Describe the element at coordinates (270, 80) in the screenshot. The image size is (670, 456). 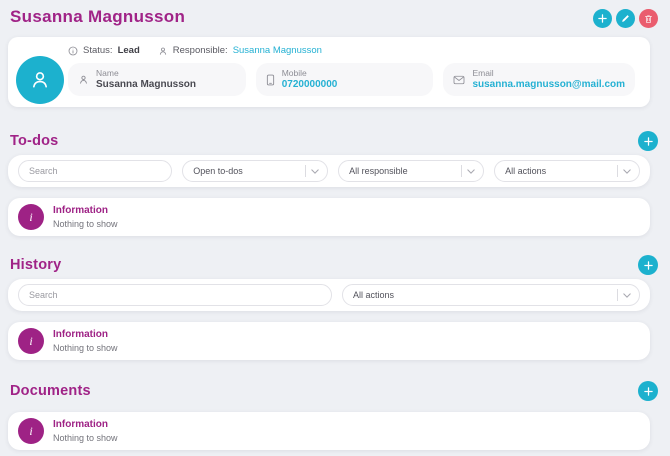
I see `phone-icon` at that location.